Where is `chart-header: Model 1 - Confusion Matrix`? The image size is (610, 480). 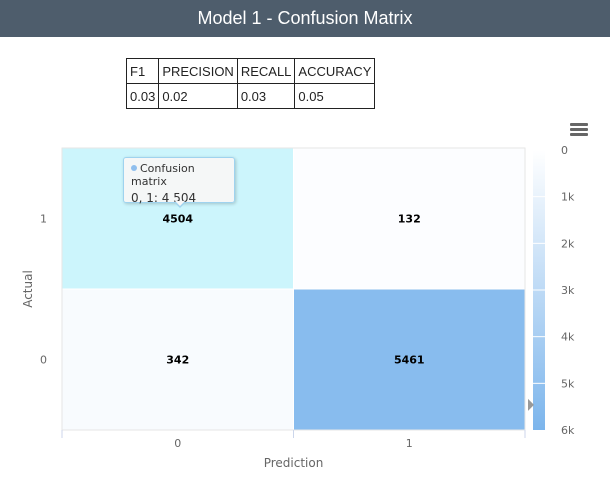
chart-header: Model 1 - Confusion Matrix is located at coordinates (305, 18).